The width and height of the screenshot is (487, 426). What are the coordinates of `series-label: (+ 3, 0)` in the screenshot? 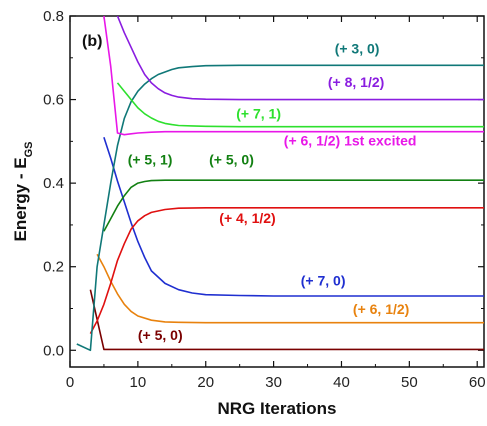 It's located at (357, 49).